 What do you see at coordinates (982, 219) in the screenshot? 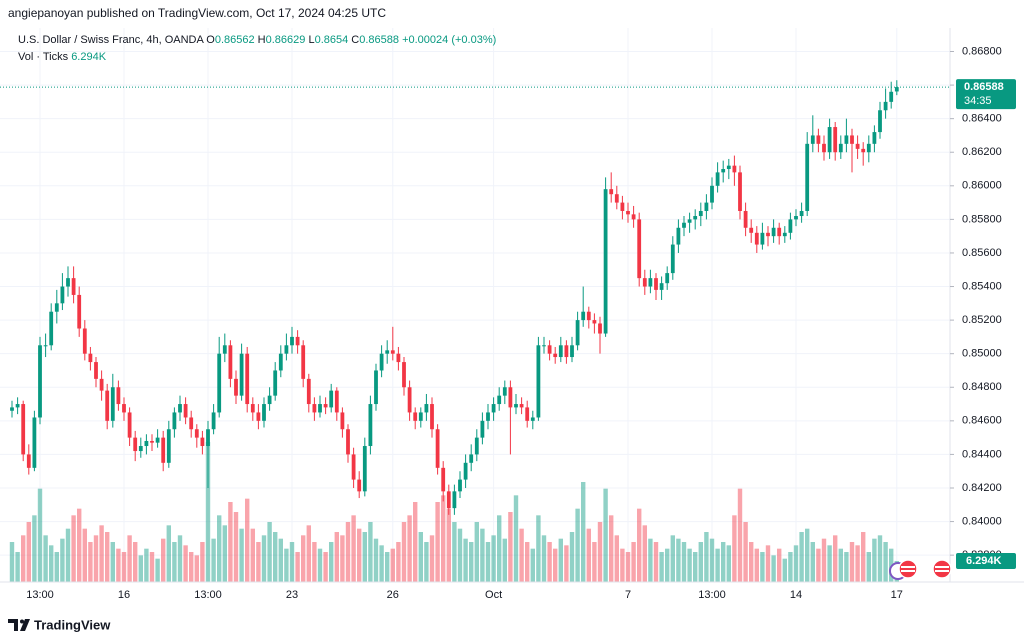
I see `y-tick-label: 0.85800` at bounding box center [982, 219].